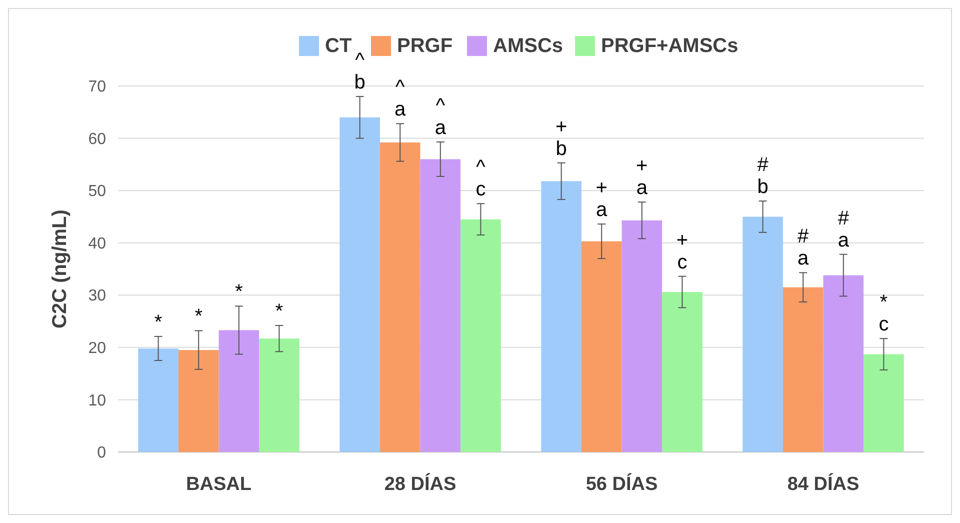 The width and height of the screenshot is (960, 523). What do you see at coordinates (425, 46) in the screenshot?
I see `legend-label: PRGF` at bounding box center [425, 46].